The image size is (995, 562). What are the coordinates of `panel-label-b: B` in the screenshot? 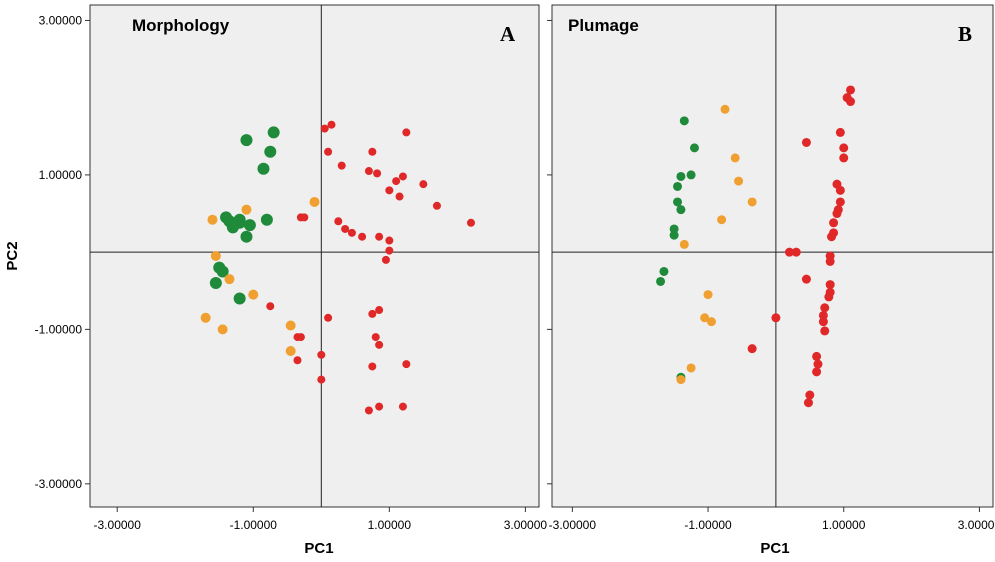 It's located at (965, 34).